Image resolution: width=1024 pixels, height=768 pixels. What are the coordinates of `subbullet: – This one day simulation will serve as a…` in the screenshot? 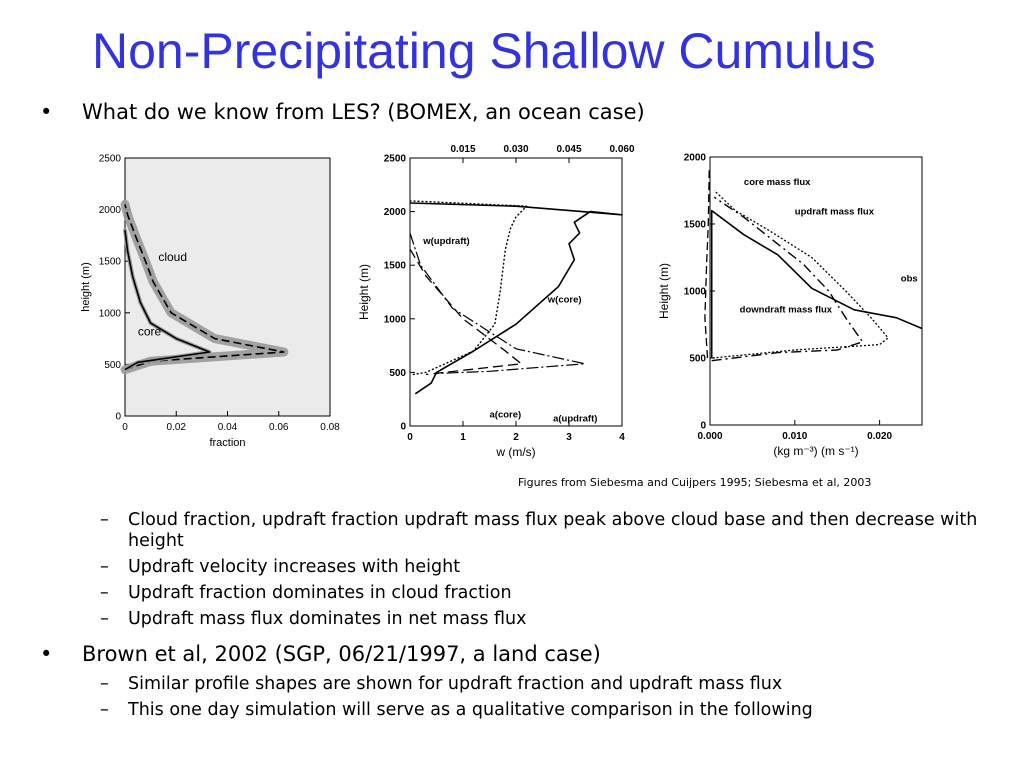 It's located at (550, 710).